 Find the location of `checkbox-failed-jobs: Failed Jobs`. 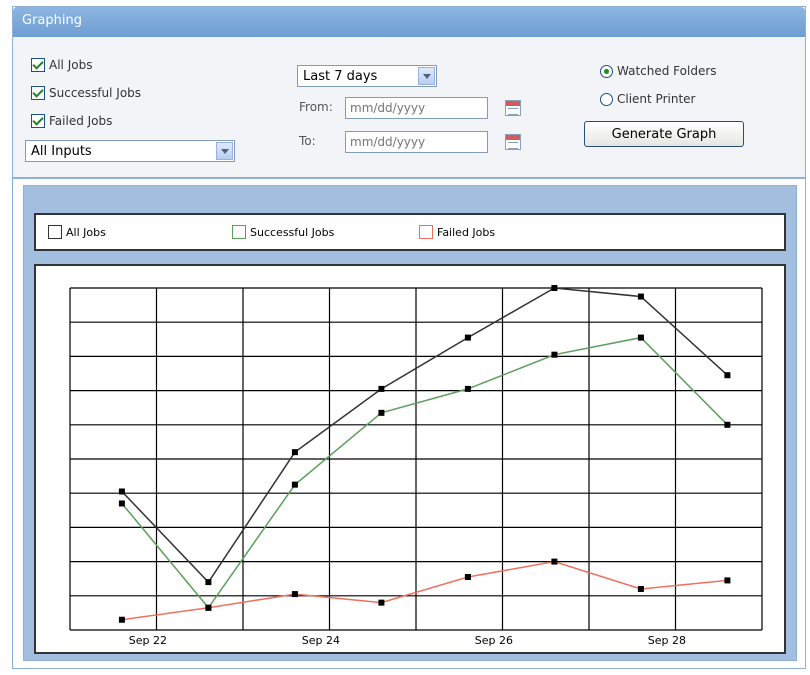

checkbox-failed-jobs: Failed Jobs is located at coordinates (71, 121).